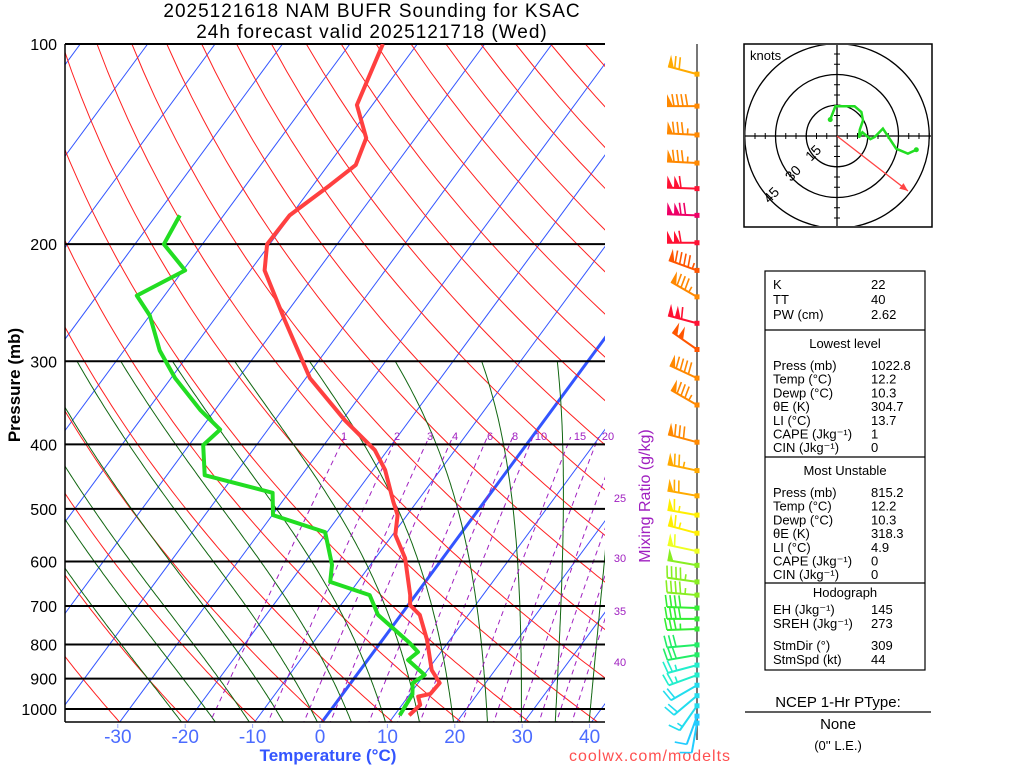 This screenshot has height=768, width=1024. Describe the element at coordinates (14, 385) in the screenshot. I see `y-axis-label: Pressure (mb)` at that location.